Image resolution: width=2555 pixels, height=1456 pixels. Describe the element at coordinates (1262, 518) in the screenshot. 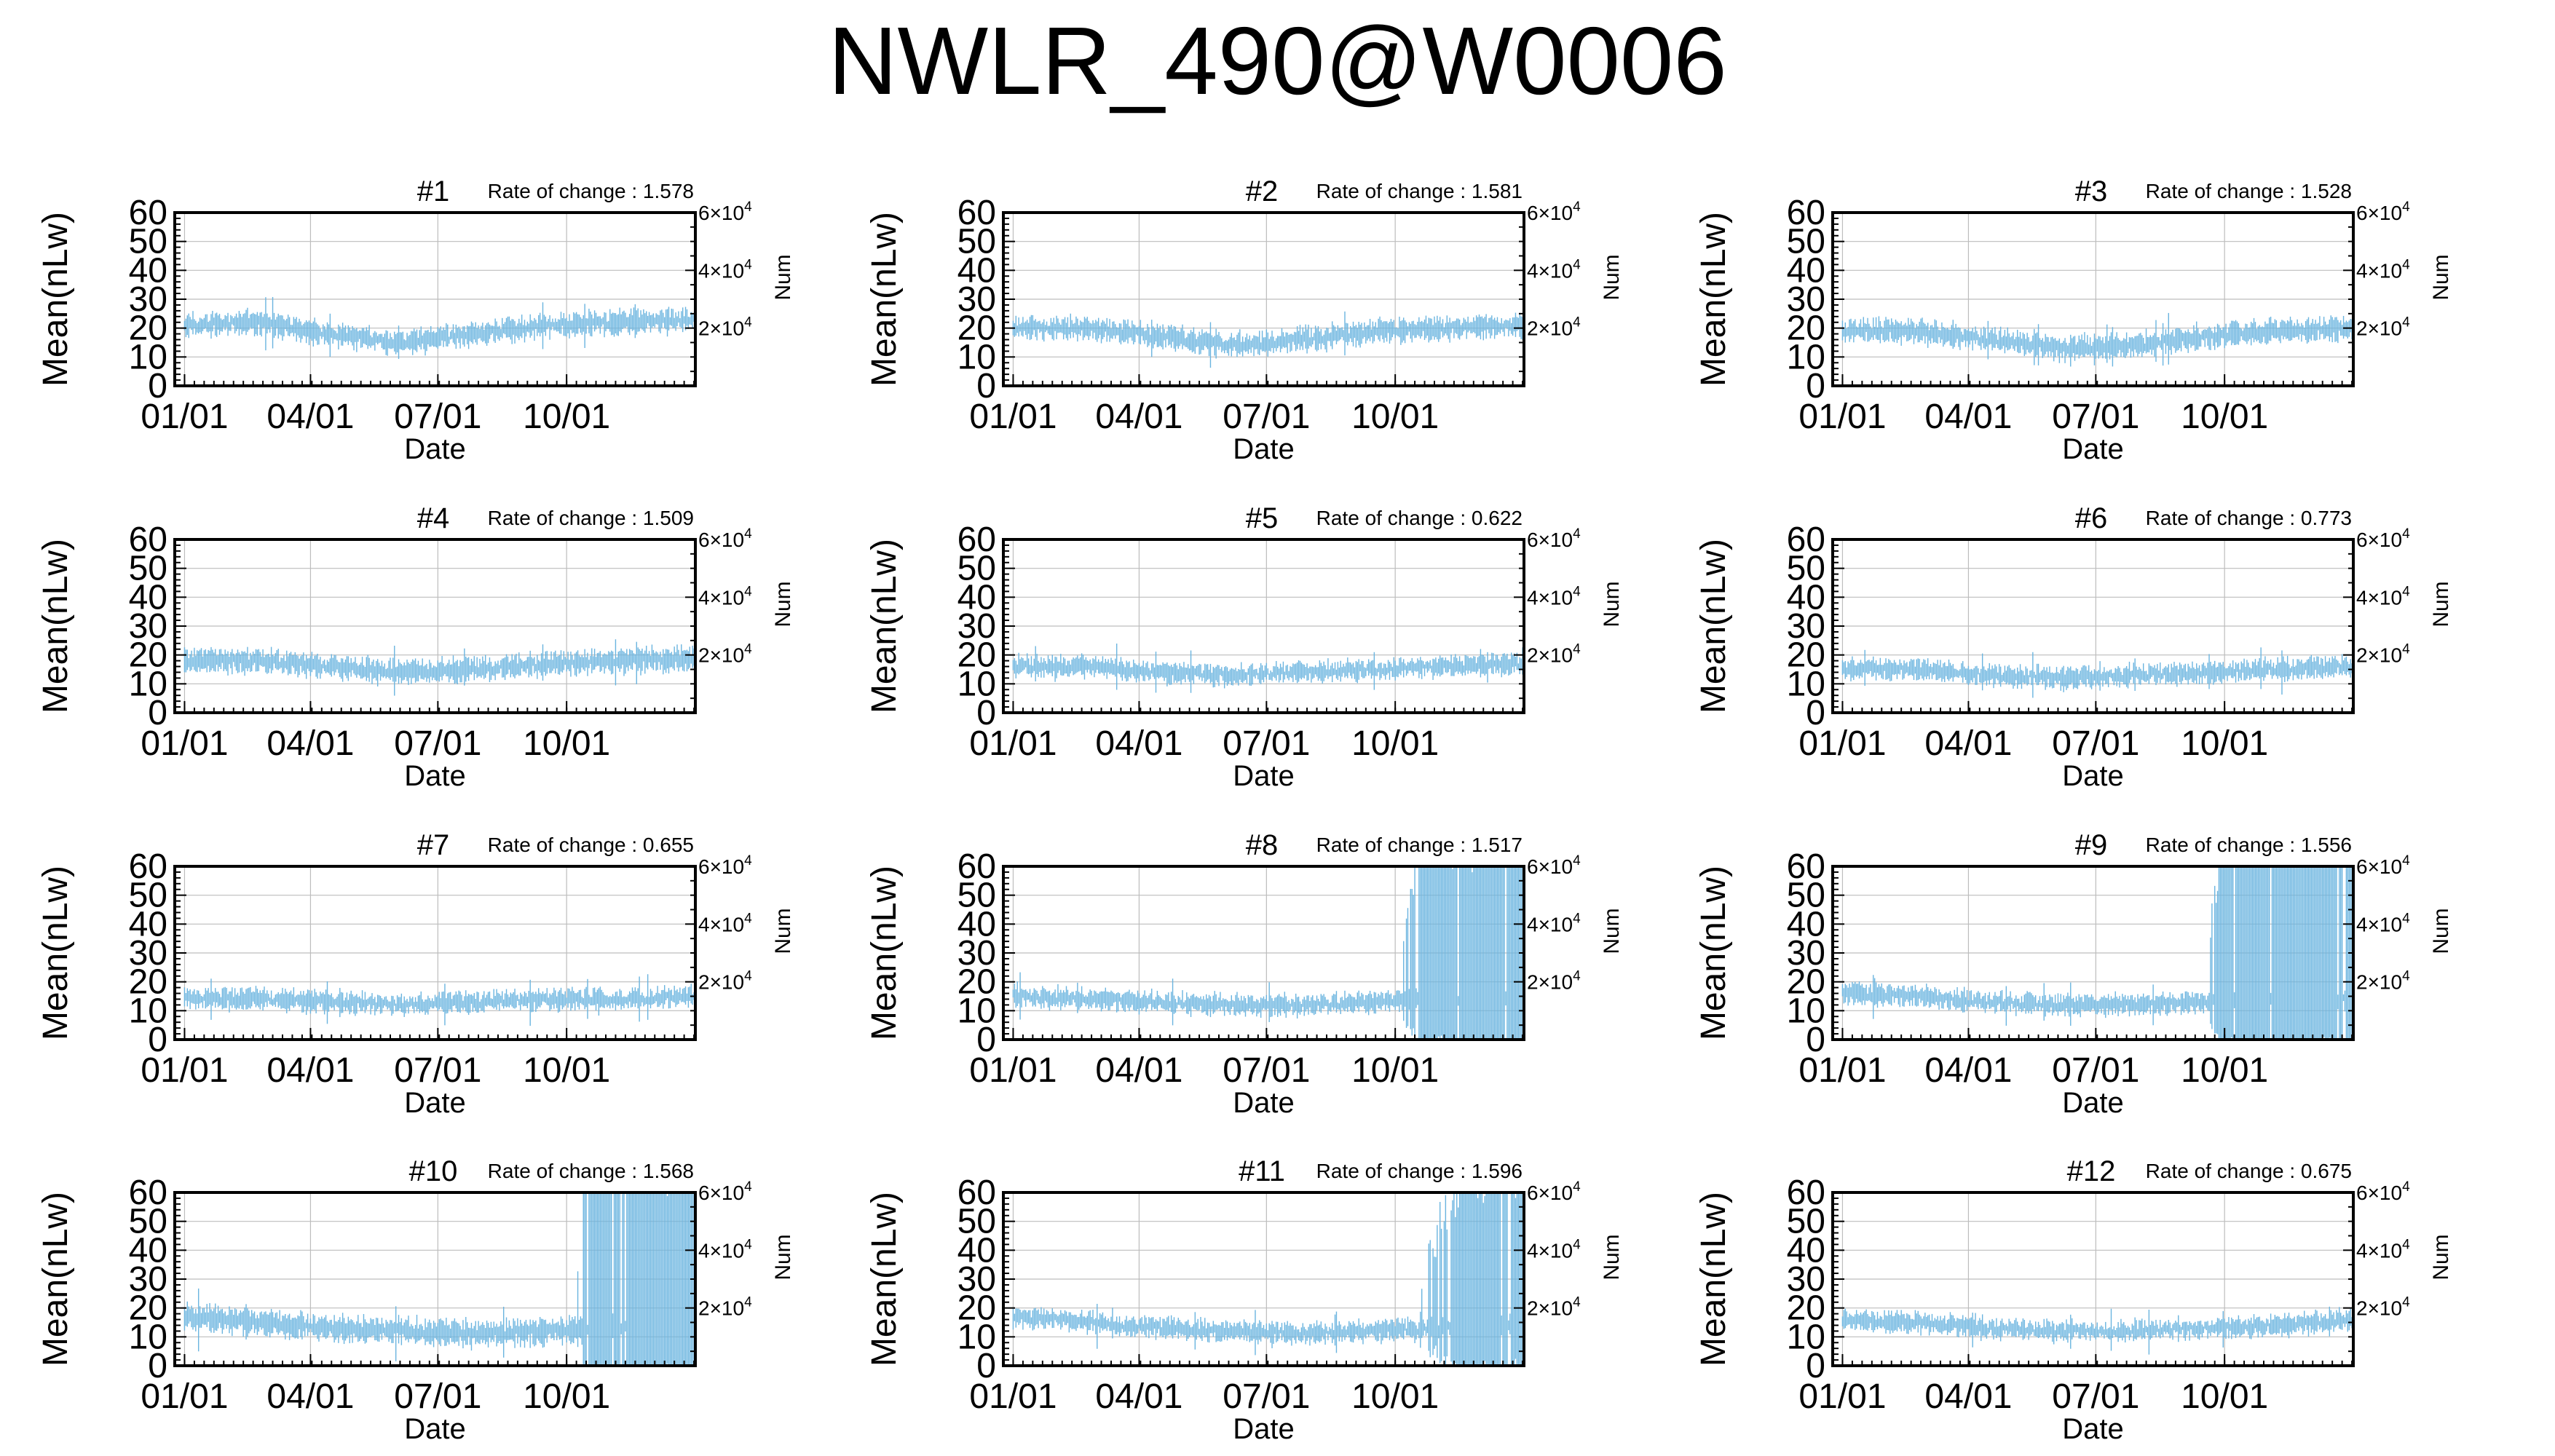

I see `panel-title: #5` at that location.